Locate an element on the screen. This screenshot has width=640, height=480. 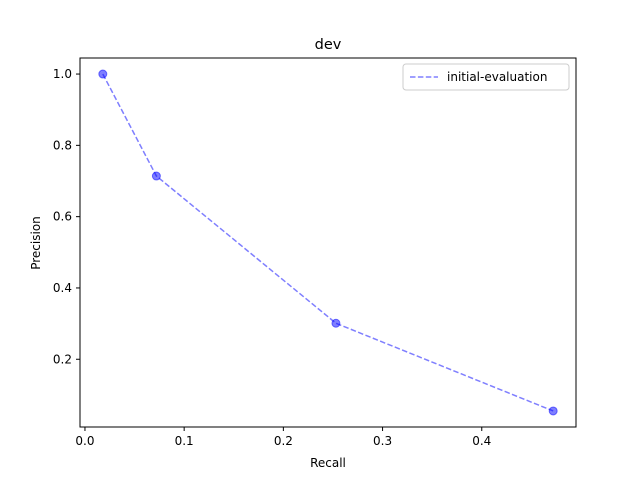
y-axis-ticks: 0.2 0.4 0.6 0.8 1.0 is located at coordinates (66, 216).